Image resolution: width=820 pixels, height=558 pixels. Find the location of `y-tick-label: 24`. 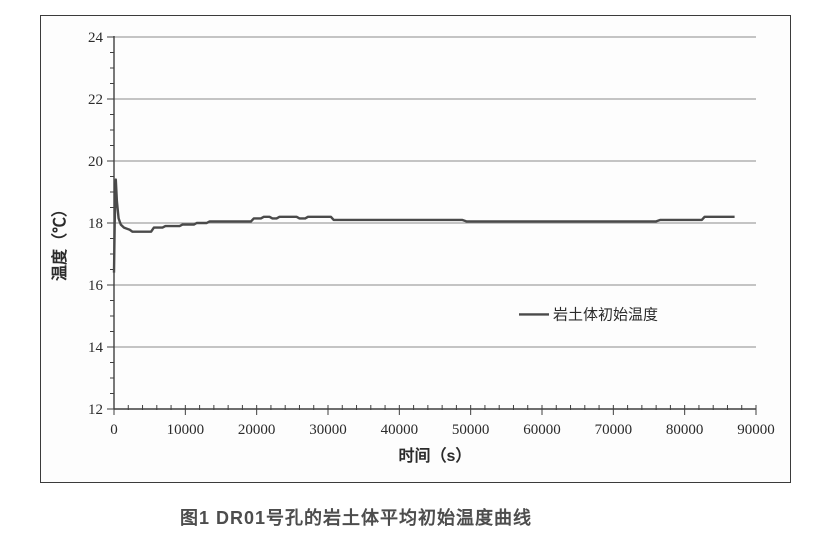

y-tick-label: 24 is located at coordinates (96, 38).